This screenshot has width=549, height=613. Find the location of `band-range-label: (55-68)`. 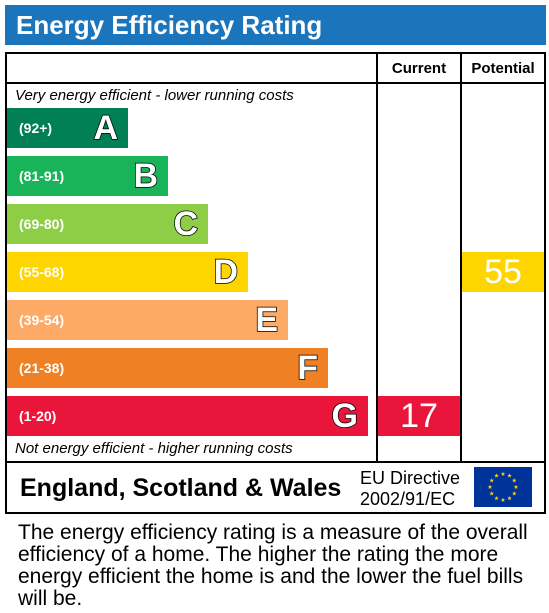

band-range-label: (55-68) is located at coordinates (42, 272).